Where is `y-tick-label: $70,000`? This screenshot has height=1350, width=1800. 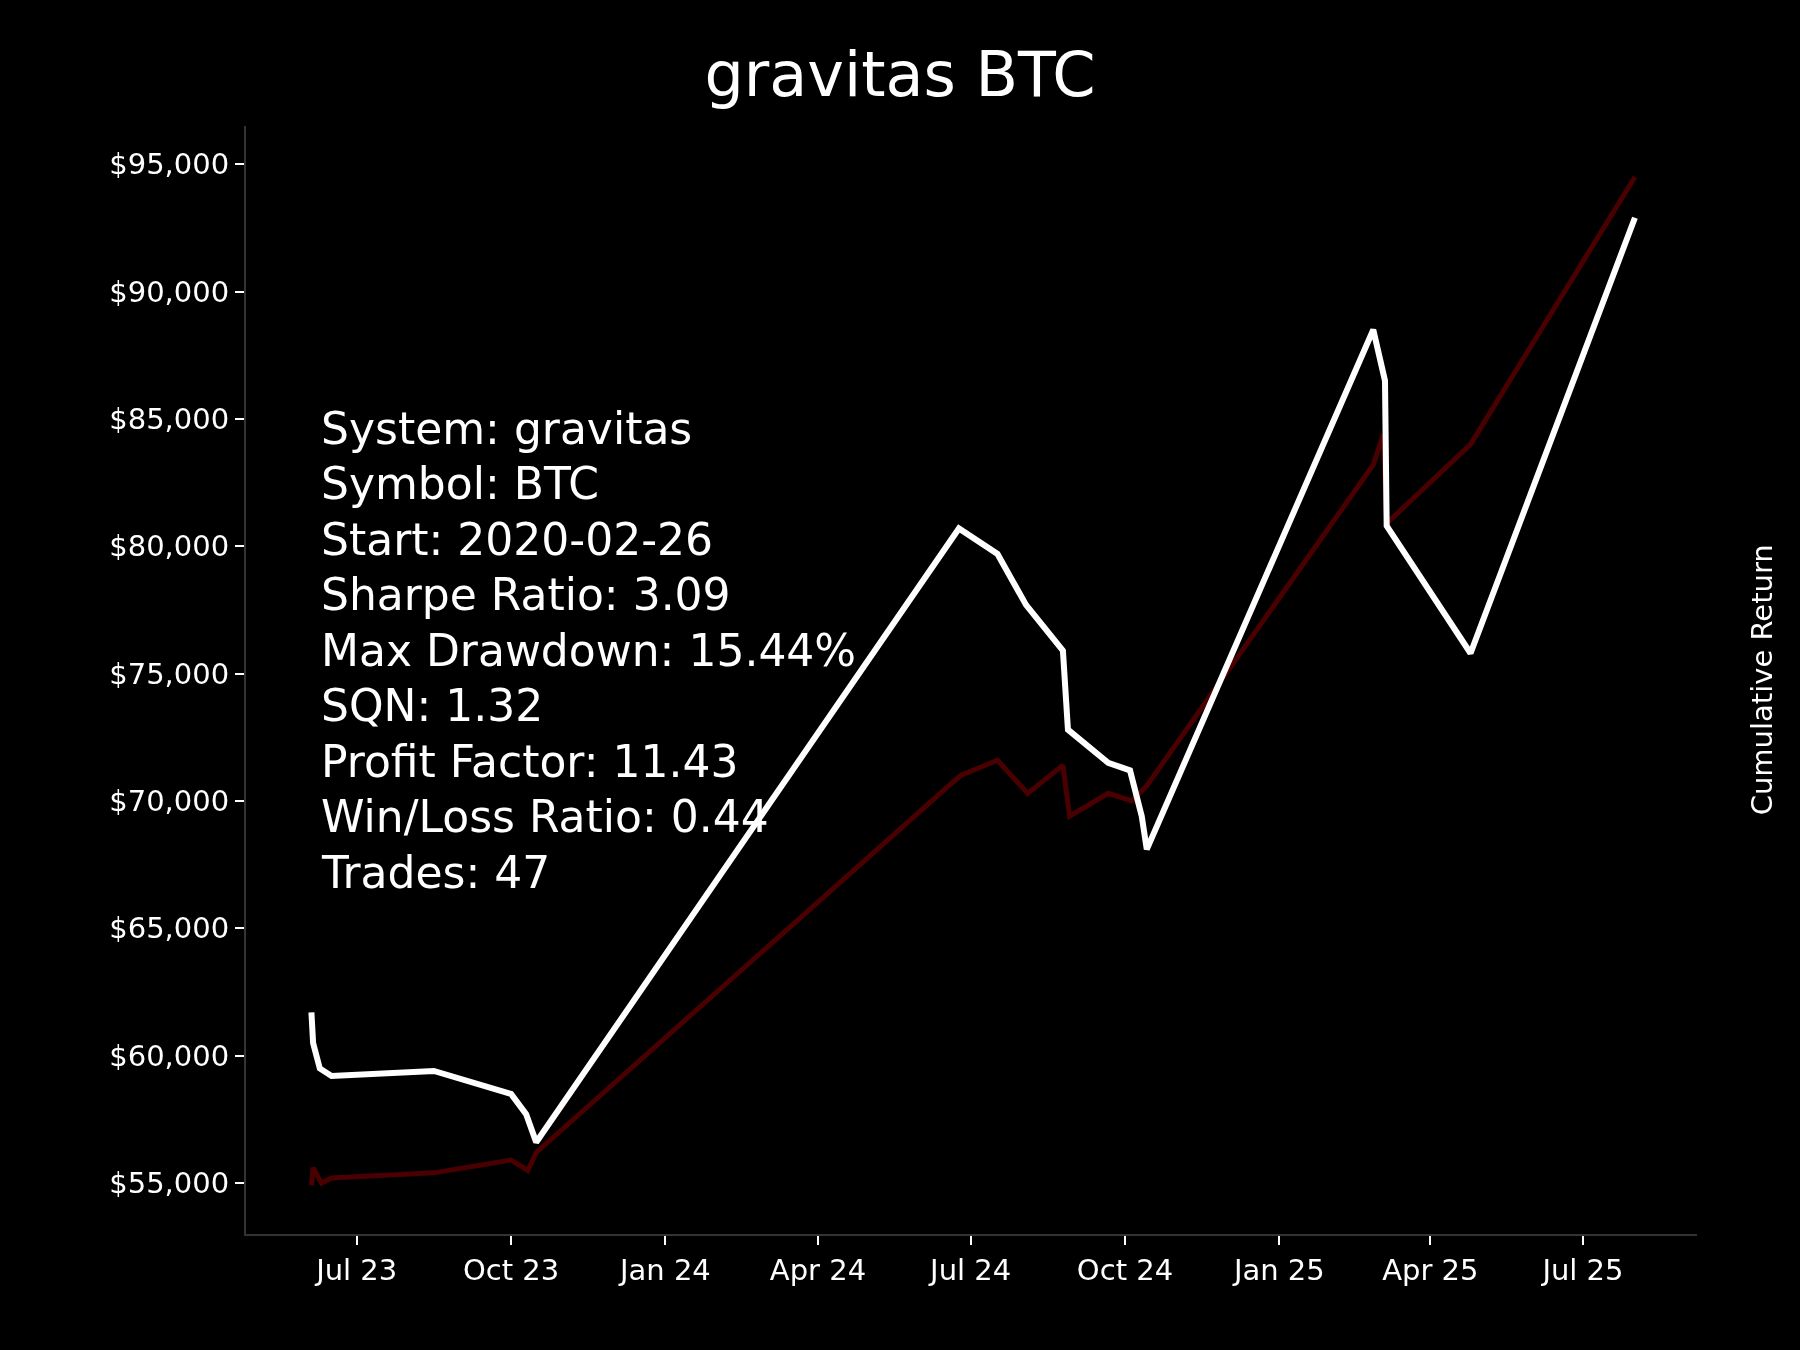 y-tick-label: $70,000 is located at coordinates (169, 801).